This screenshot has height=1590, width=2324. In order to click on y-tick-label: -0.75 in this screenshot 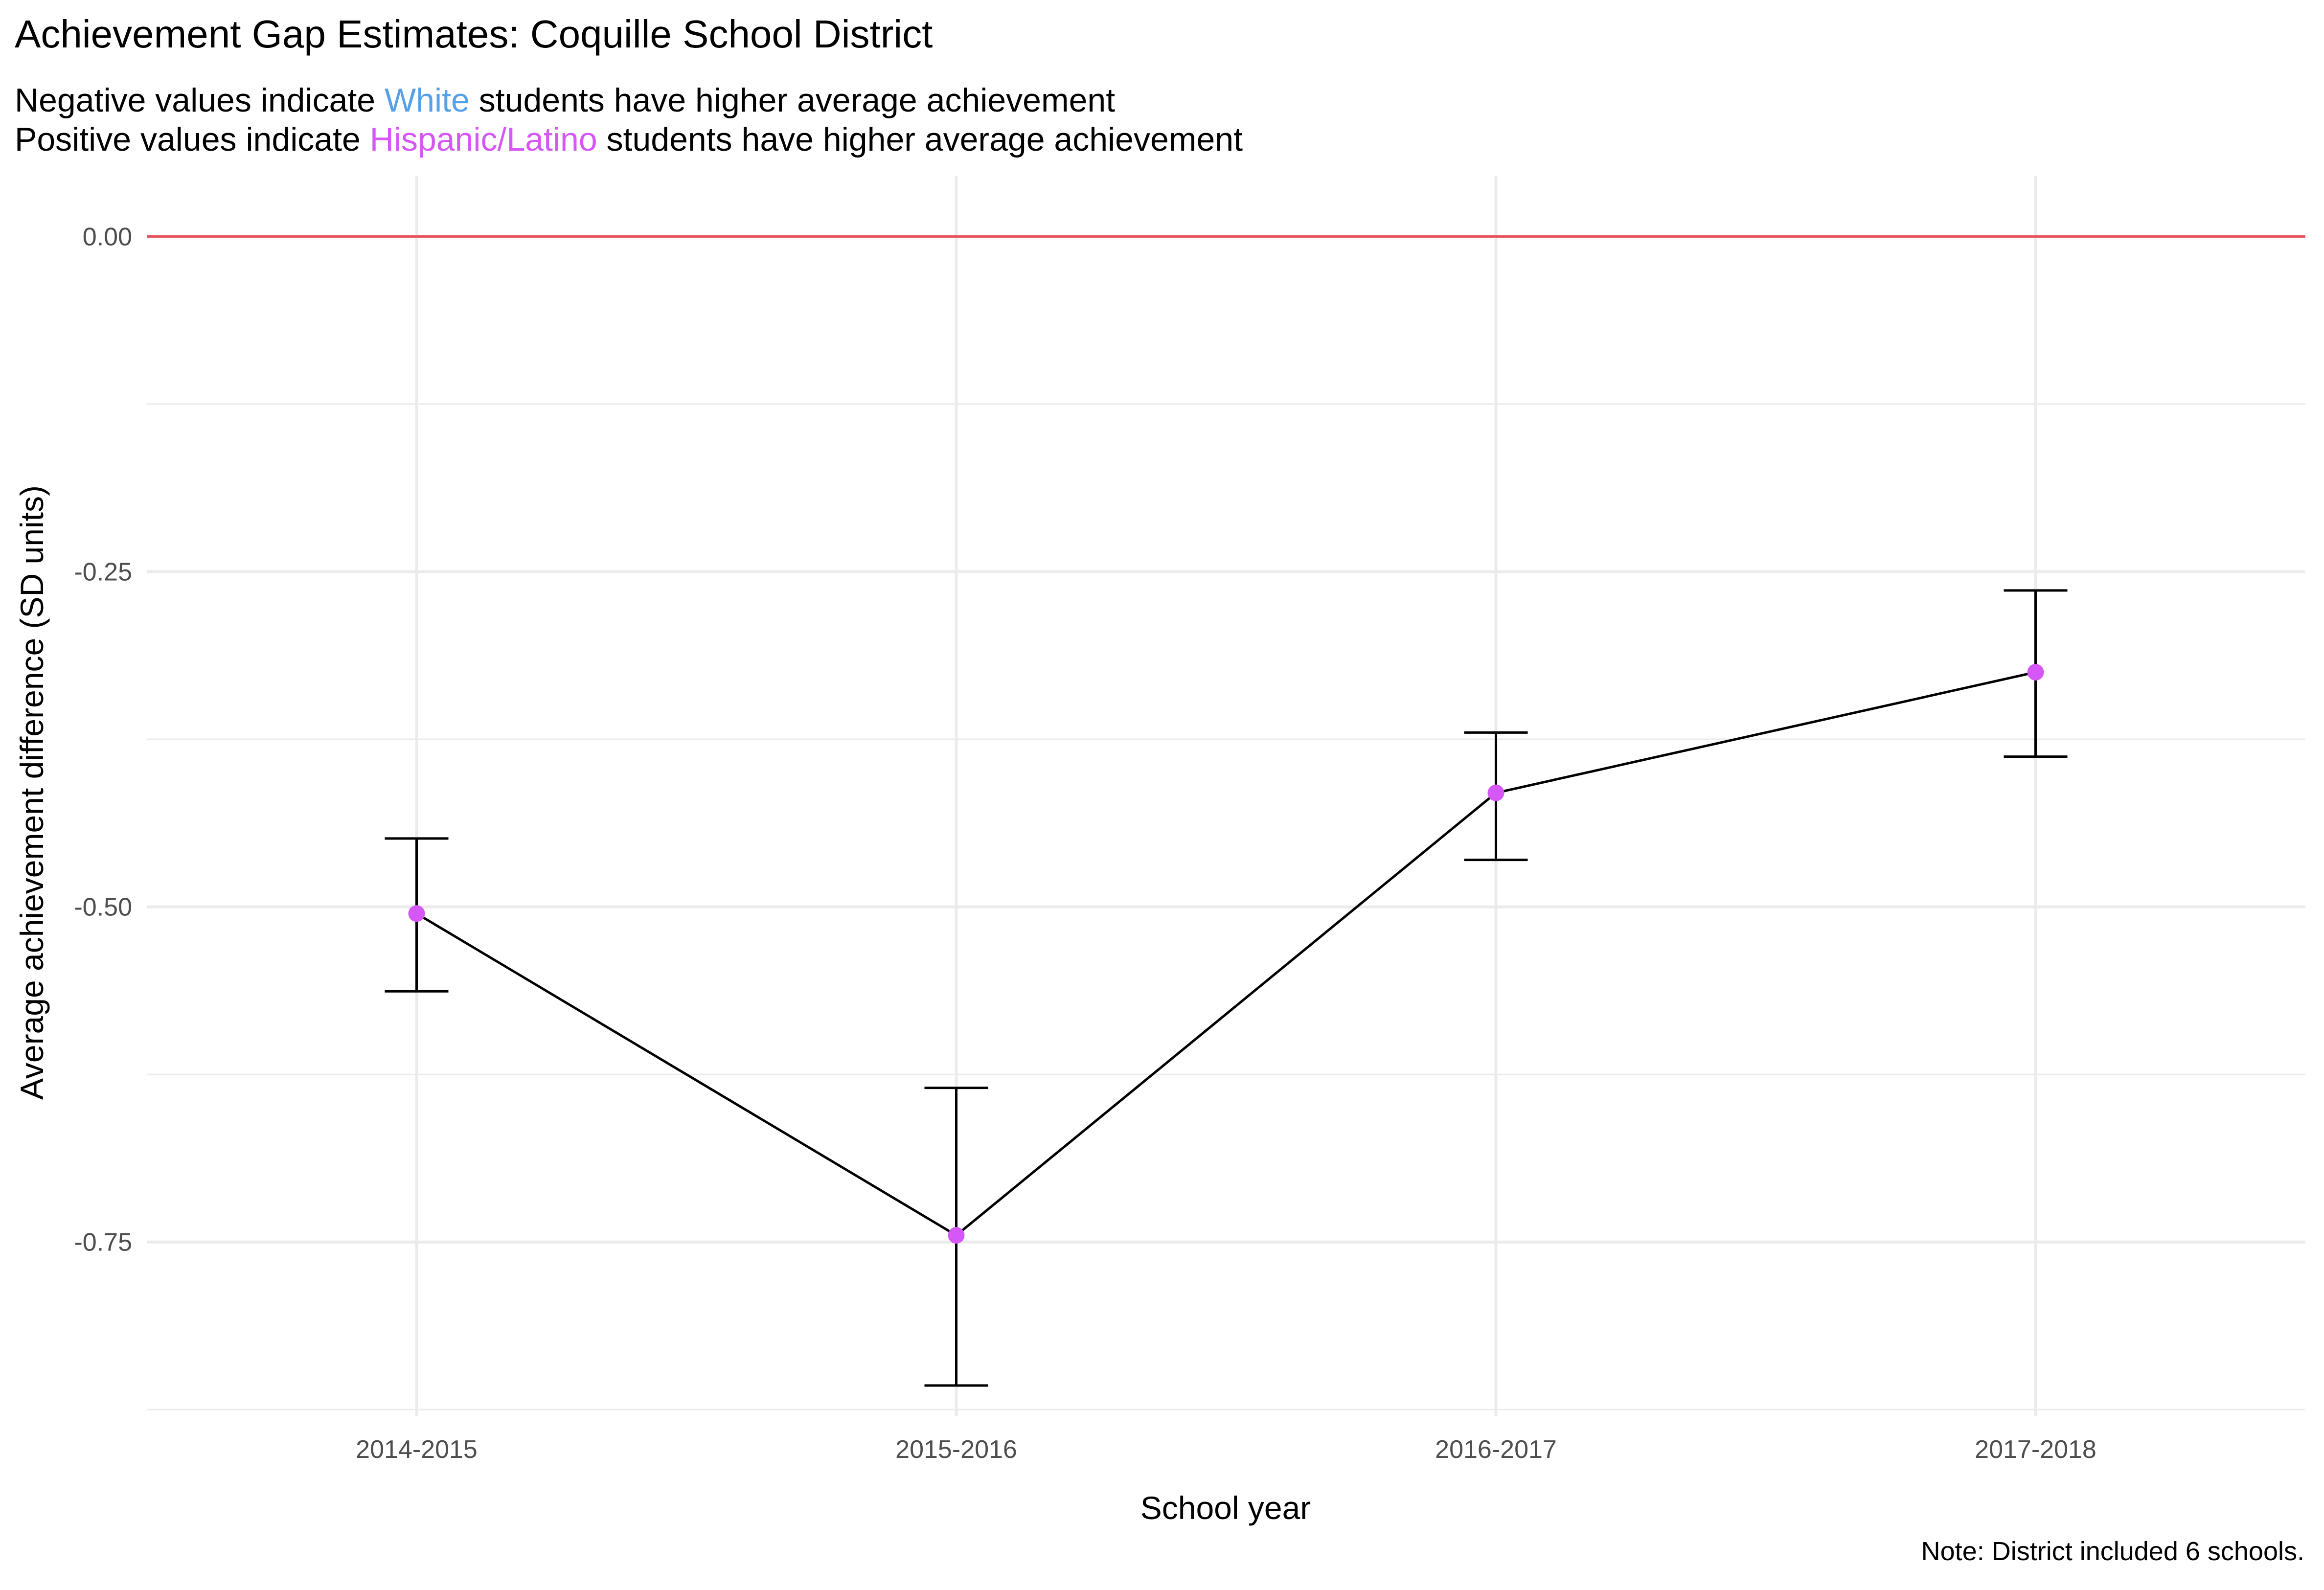, I will do `click(103, 1243)`.